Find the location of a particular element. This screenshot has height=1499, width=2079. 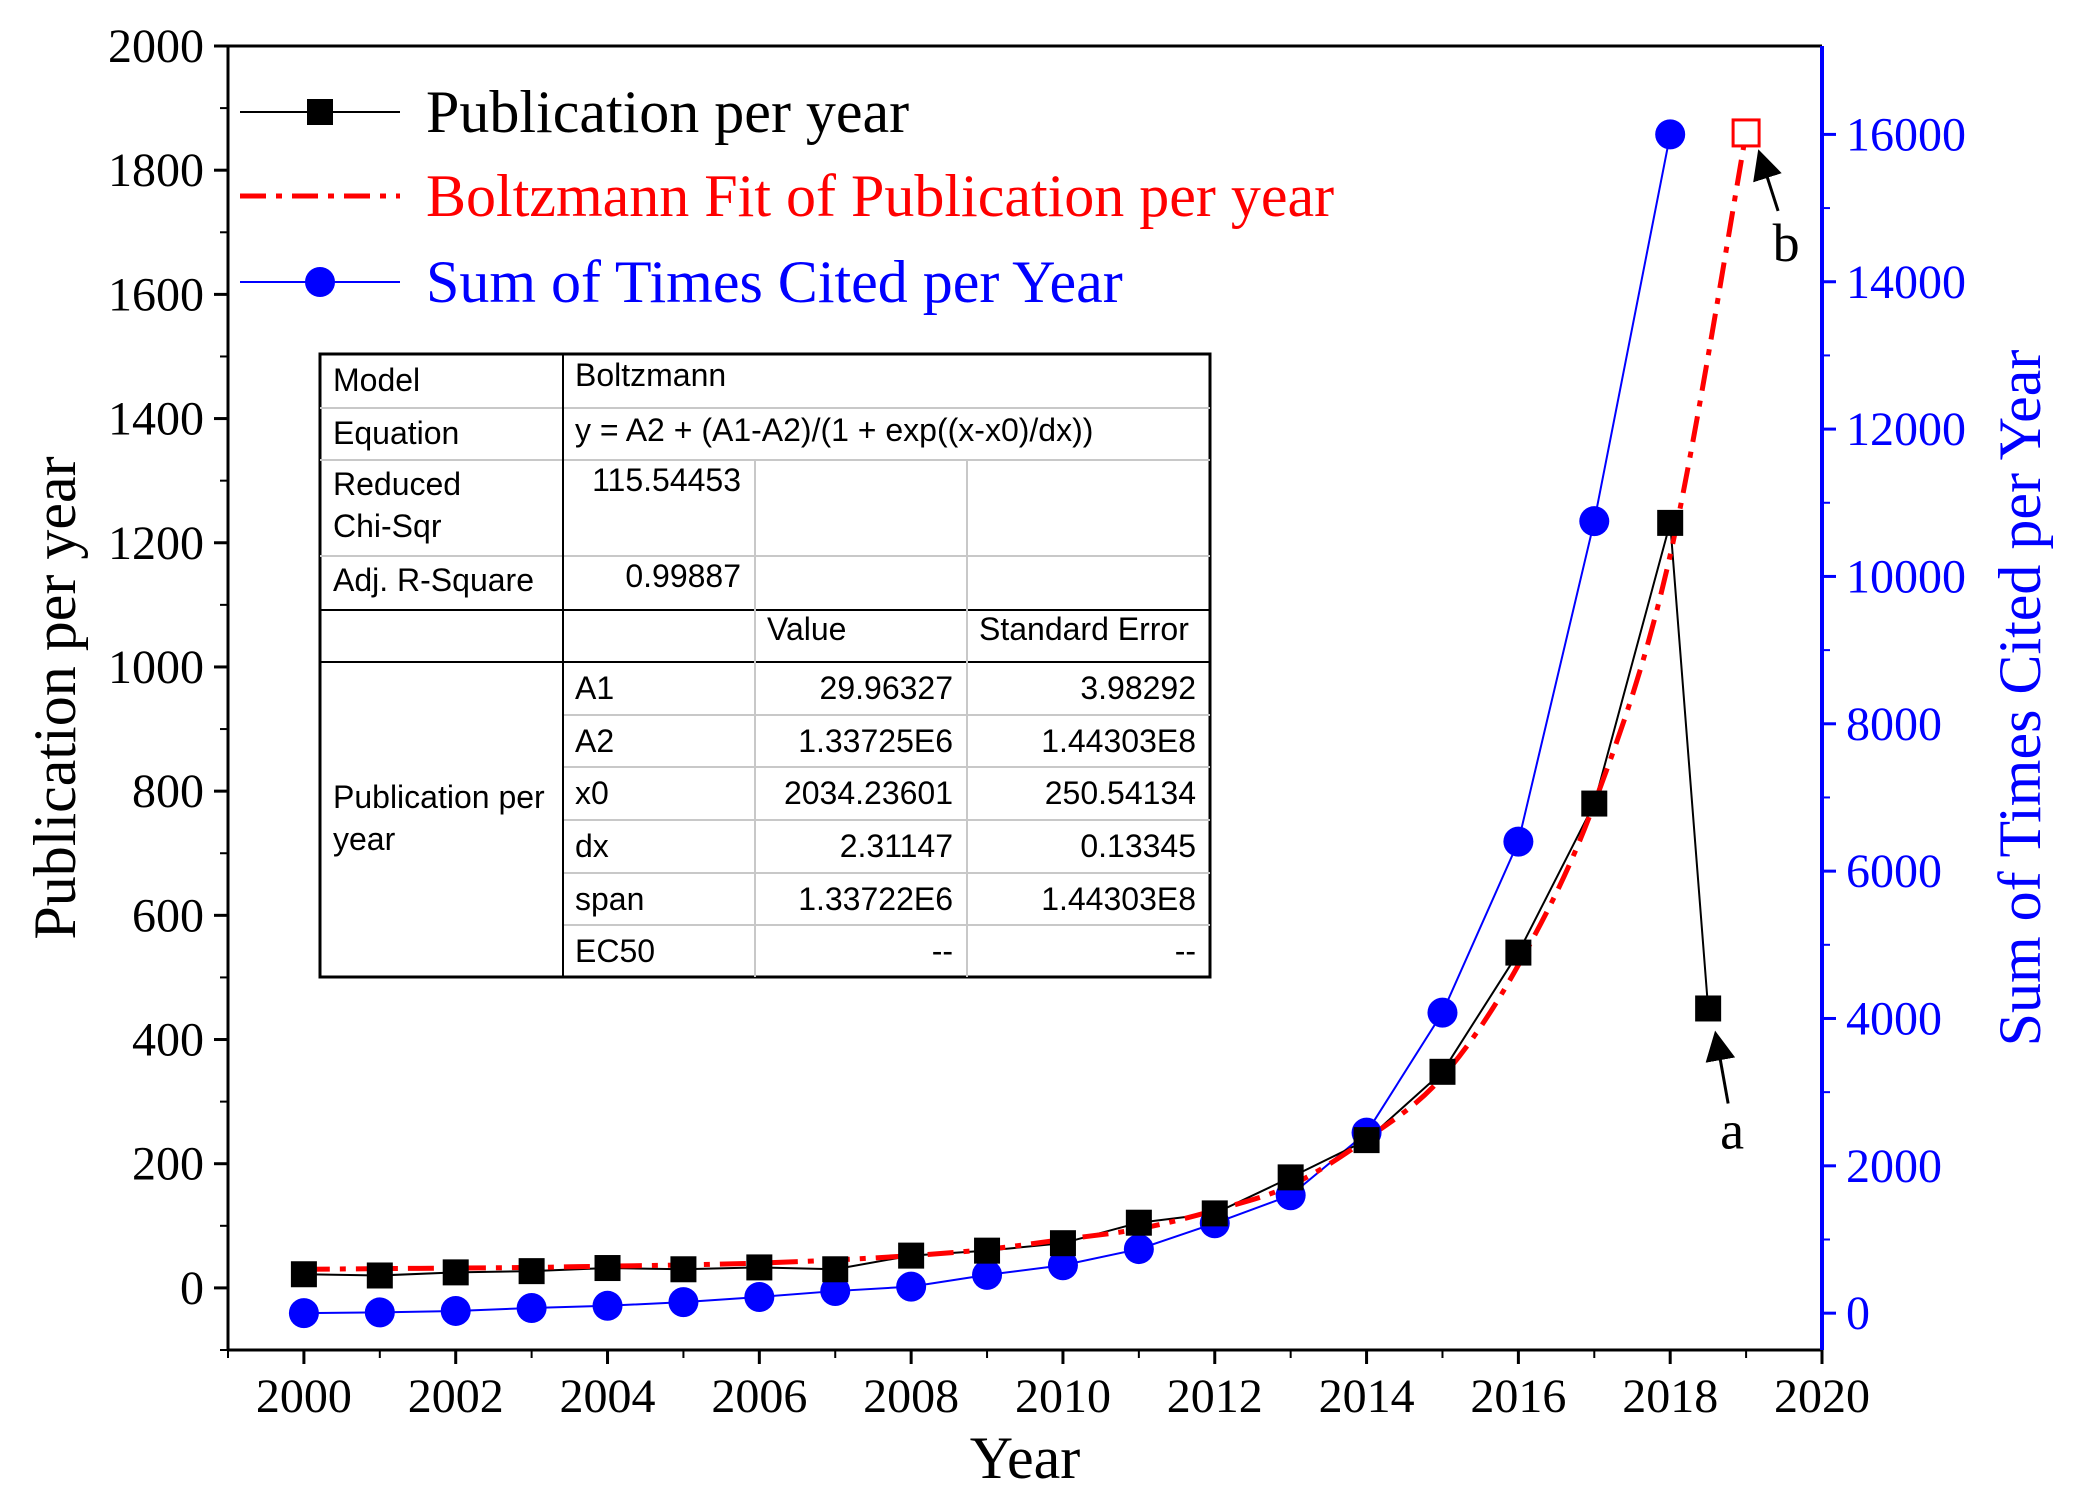

y-right-tick-label: 0 is located at coordinates (1858, 1313).